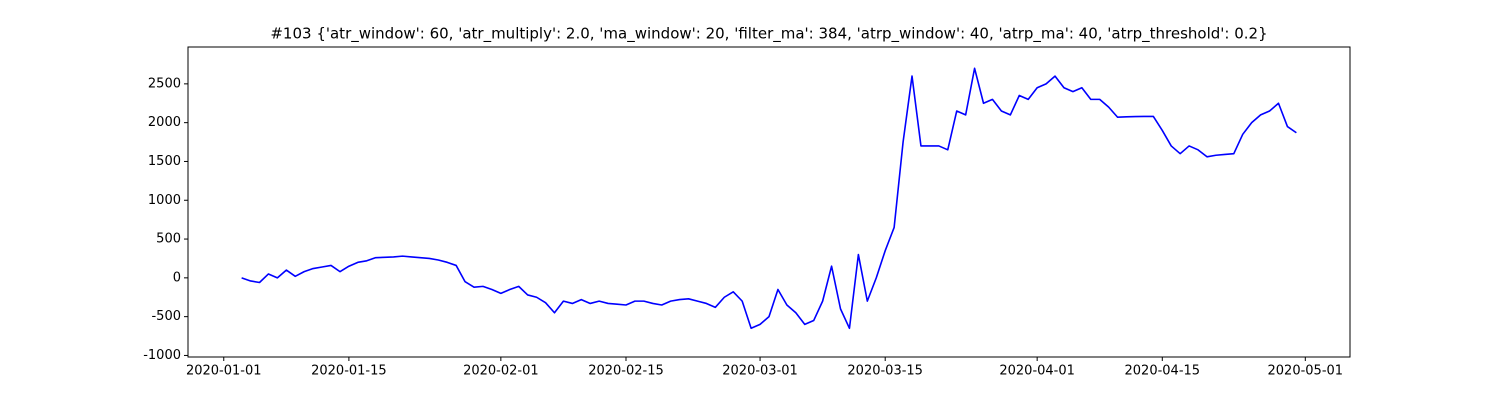 The height and width of the screenshot is (400, 1500). Describe the element at coordinates (162, 355) in the screenshot. I see `y-tick-label: -1000` at that location.